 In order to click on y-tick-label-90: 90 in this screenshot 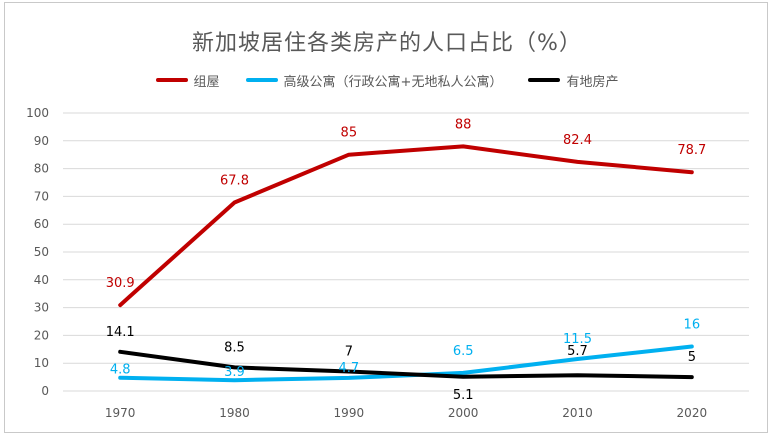, I will do `click(41, 141)`.